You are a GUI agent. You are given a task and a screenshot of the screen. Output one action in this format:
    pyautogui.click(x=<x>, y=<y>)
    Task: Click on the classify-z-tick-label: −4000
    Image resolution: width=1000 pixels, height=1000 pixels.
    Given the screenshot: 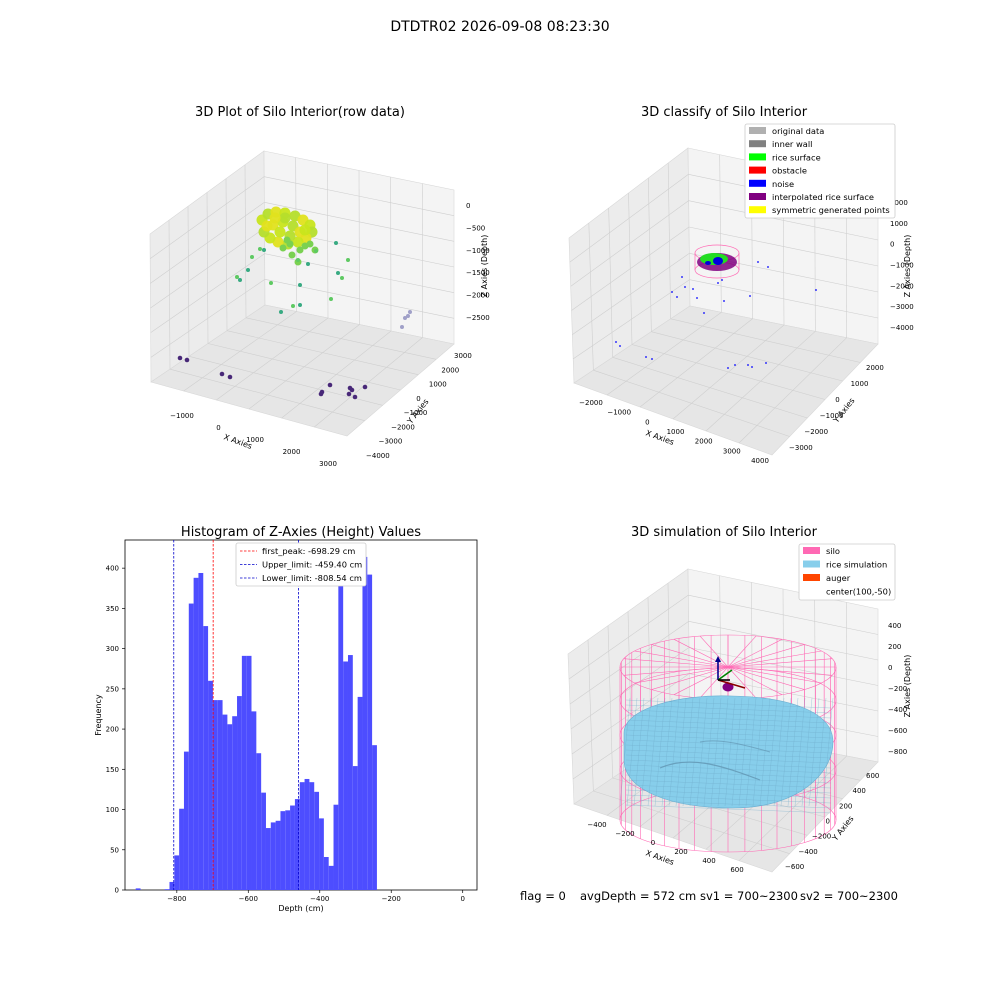 What is the action you would take?
    pyautogui.click(x=902, y=328)
    